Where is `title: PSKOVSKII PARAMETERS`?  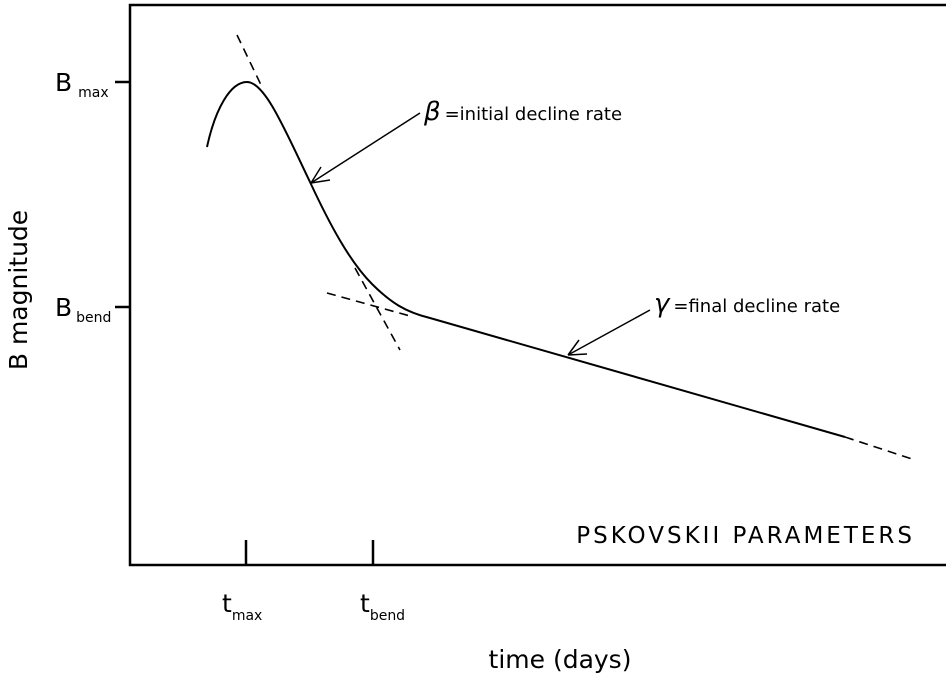
title: PSKOVSKII PARAMETERS is located at coordinates (745, 536).